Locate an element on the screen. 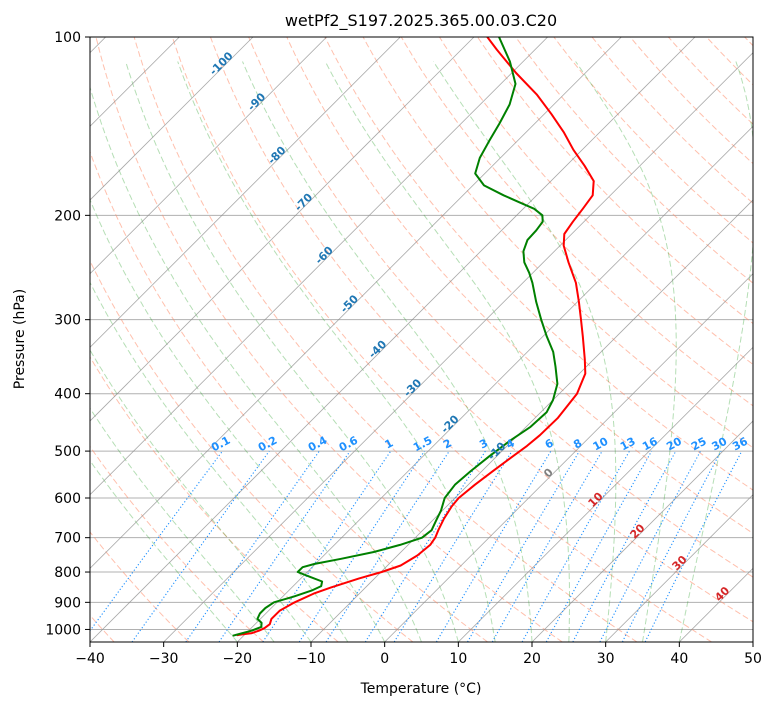 The height and width of the screenshot is (708, 775). y-tick-label: 800 is located at coordinates (67, 573).